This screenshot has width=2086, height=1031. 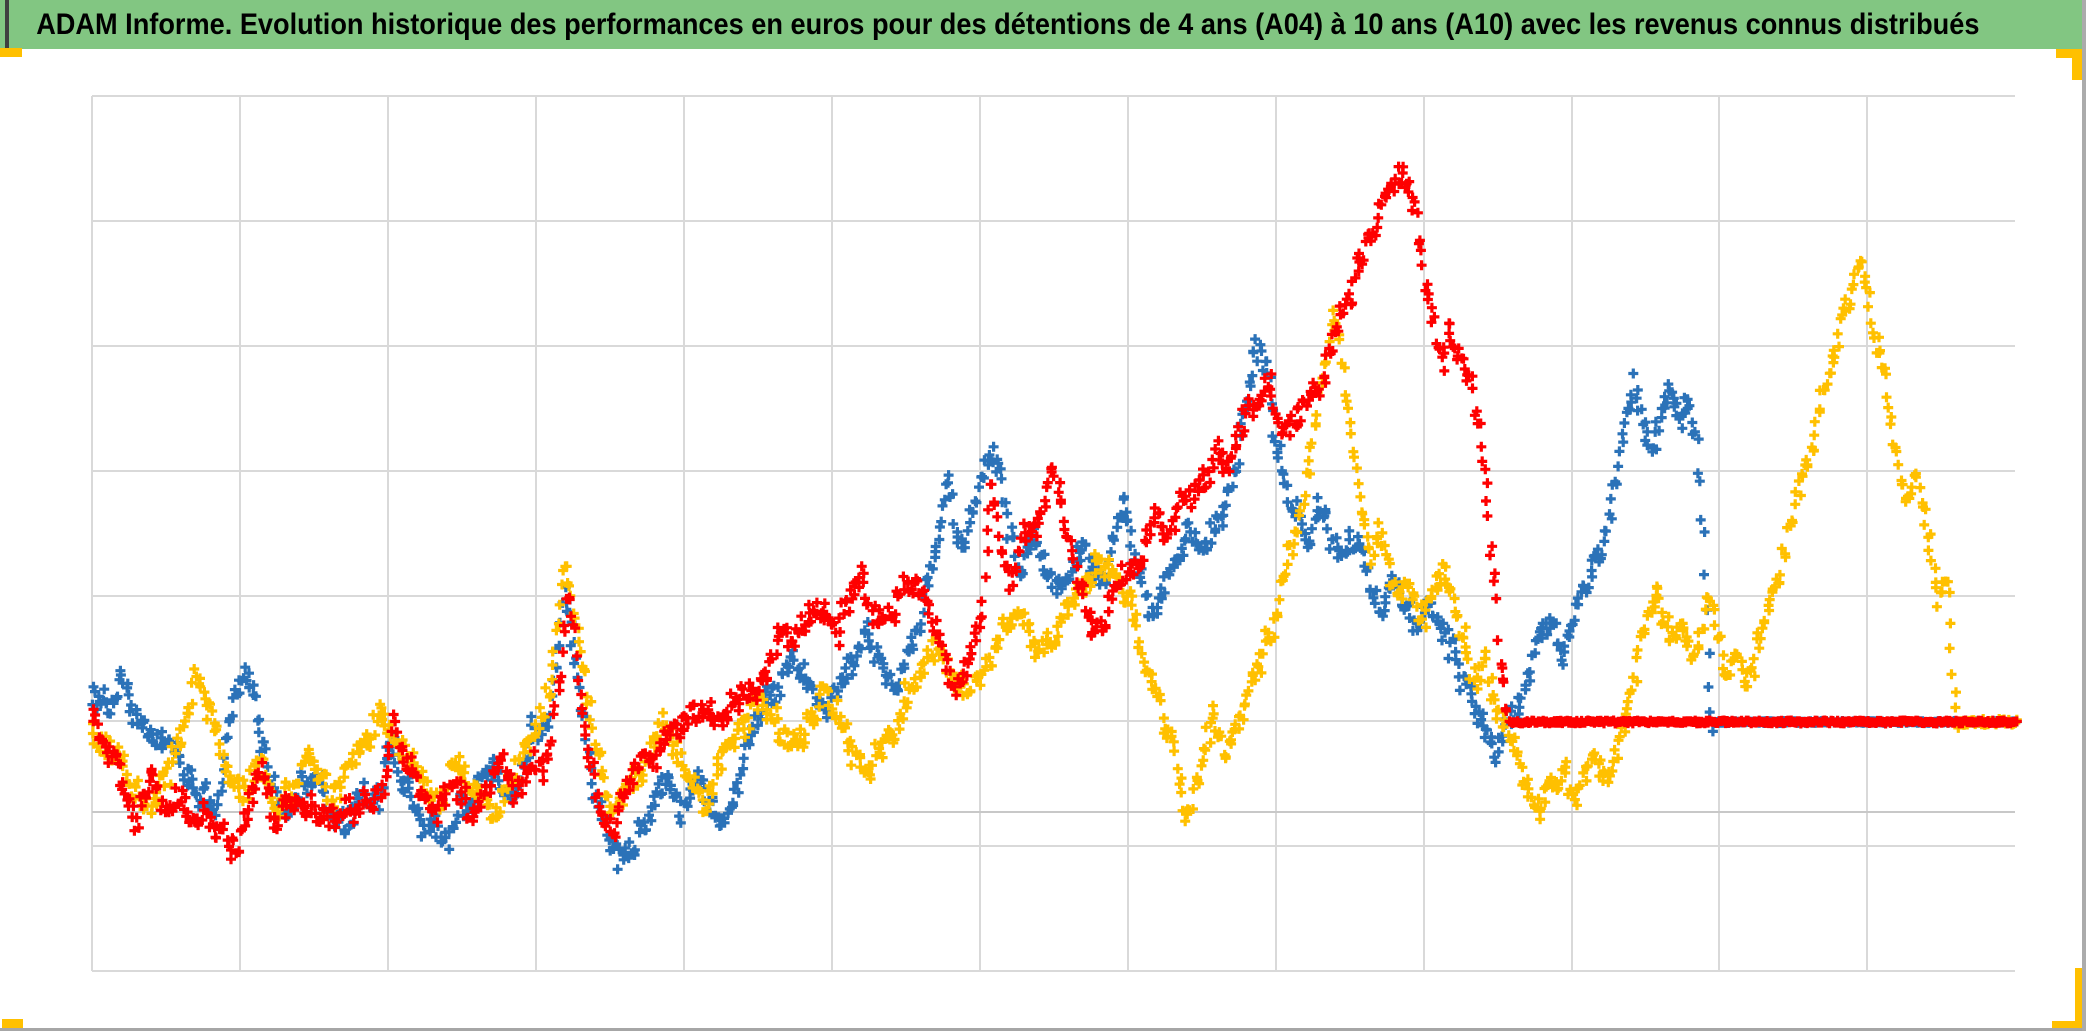 What do you see at coordinates (2077, 64) in the screenshot?
I see `handle-top-right-v` at bounding box center [2077, 64].